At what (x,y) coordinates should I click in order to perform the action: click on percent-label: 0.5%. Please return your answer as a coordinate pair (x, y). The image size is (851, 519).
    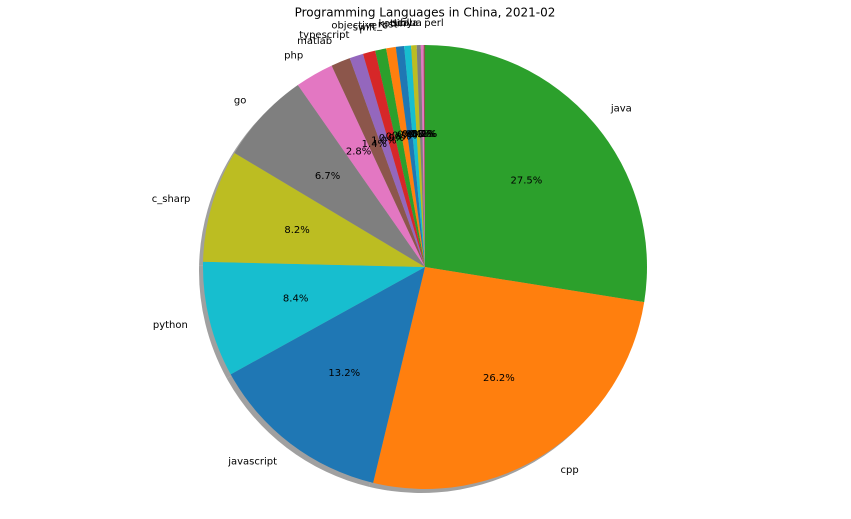
    Looking at the image, I should click on (414, 134).